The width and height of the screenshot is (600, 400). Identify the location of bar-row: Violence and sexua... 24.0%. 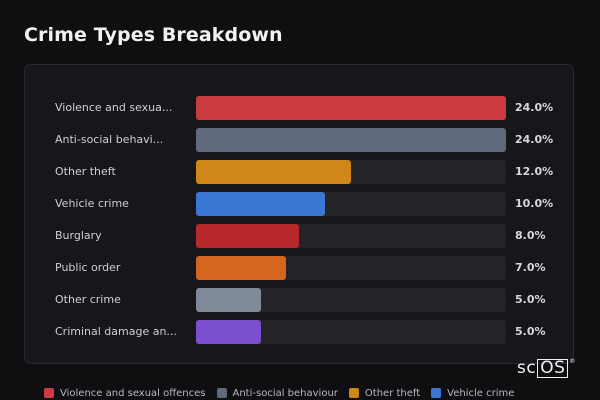
(299, 108).